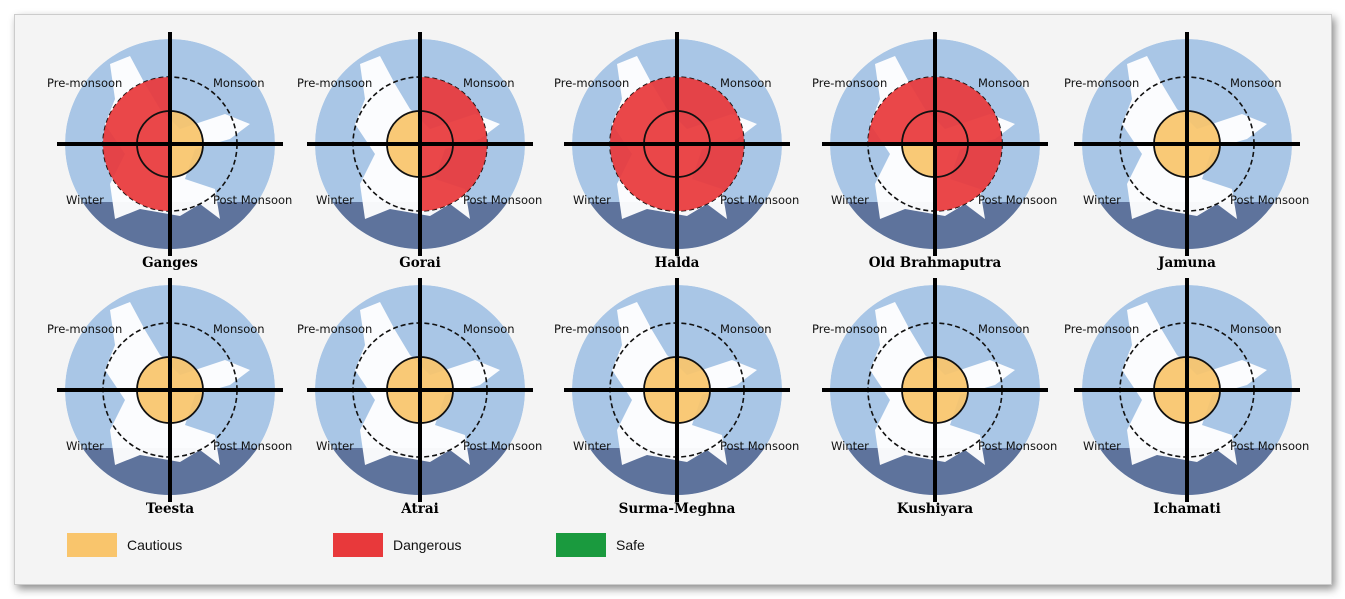  What do you see at coordinates (677, 509) in the screenshot?
I see `river-name: Surma-Meghna` at bounding box center [677, 509].